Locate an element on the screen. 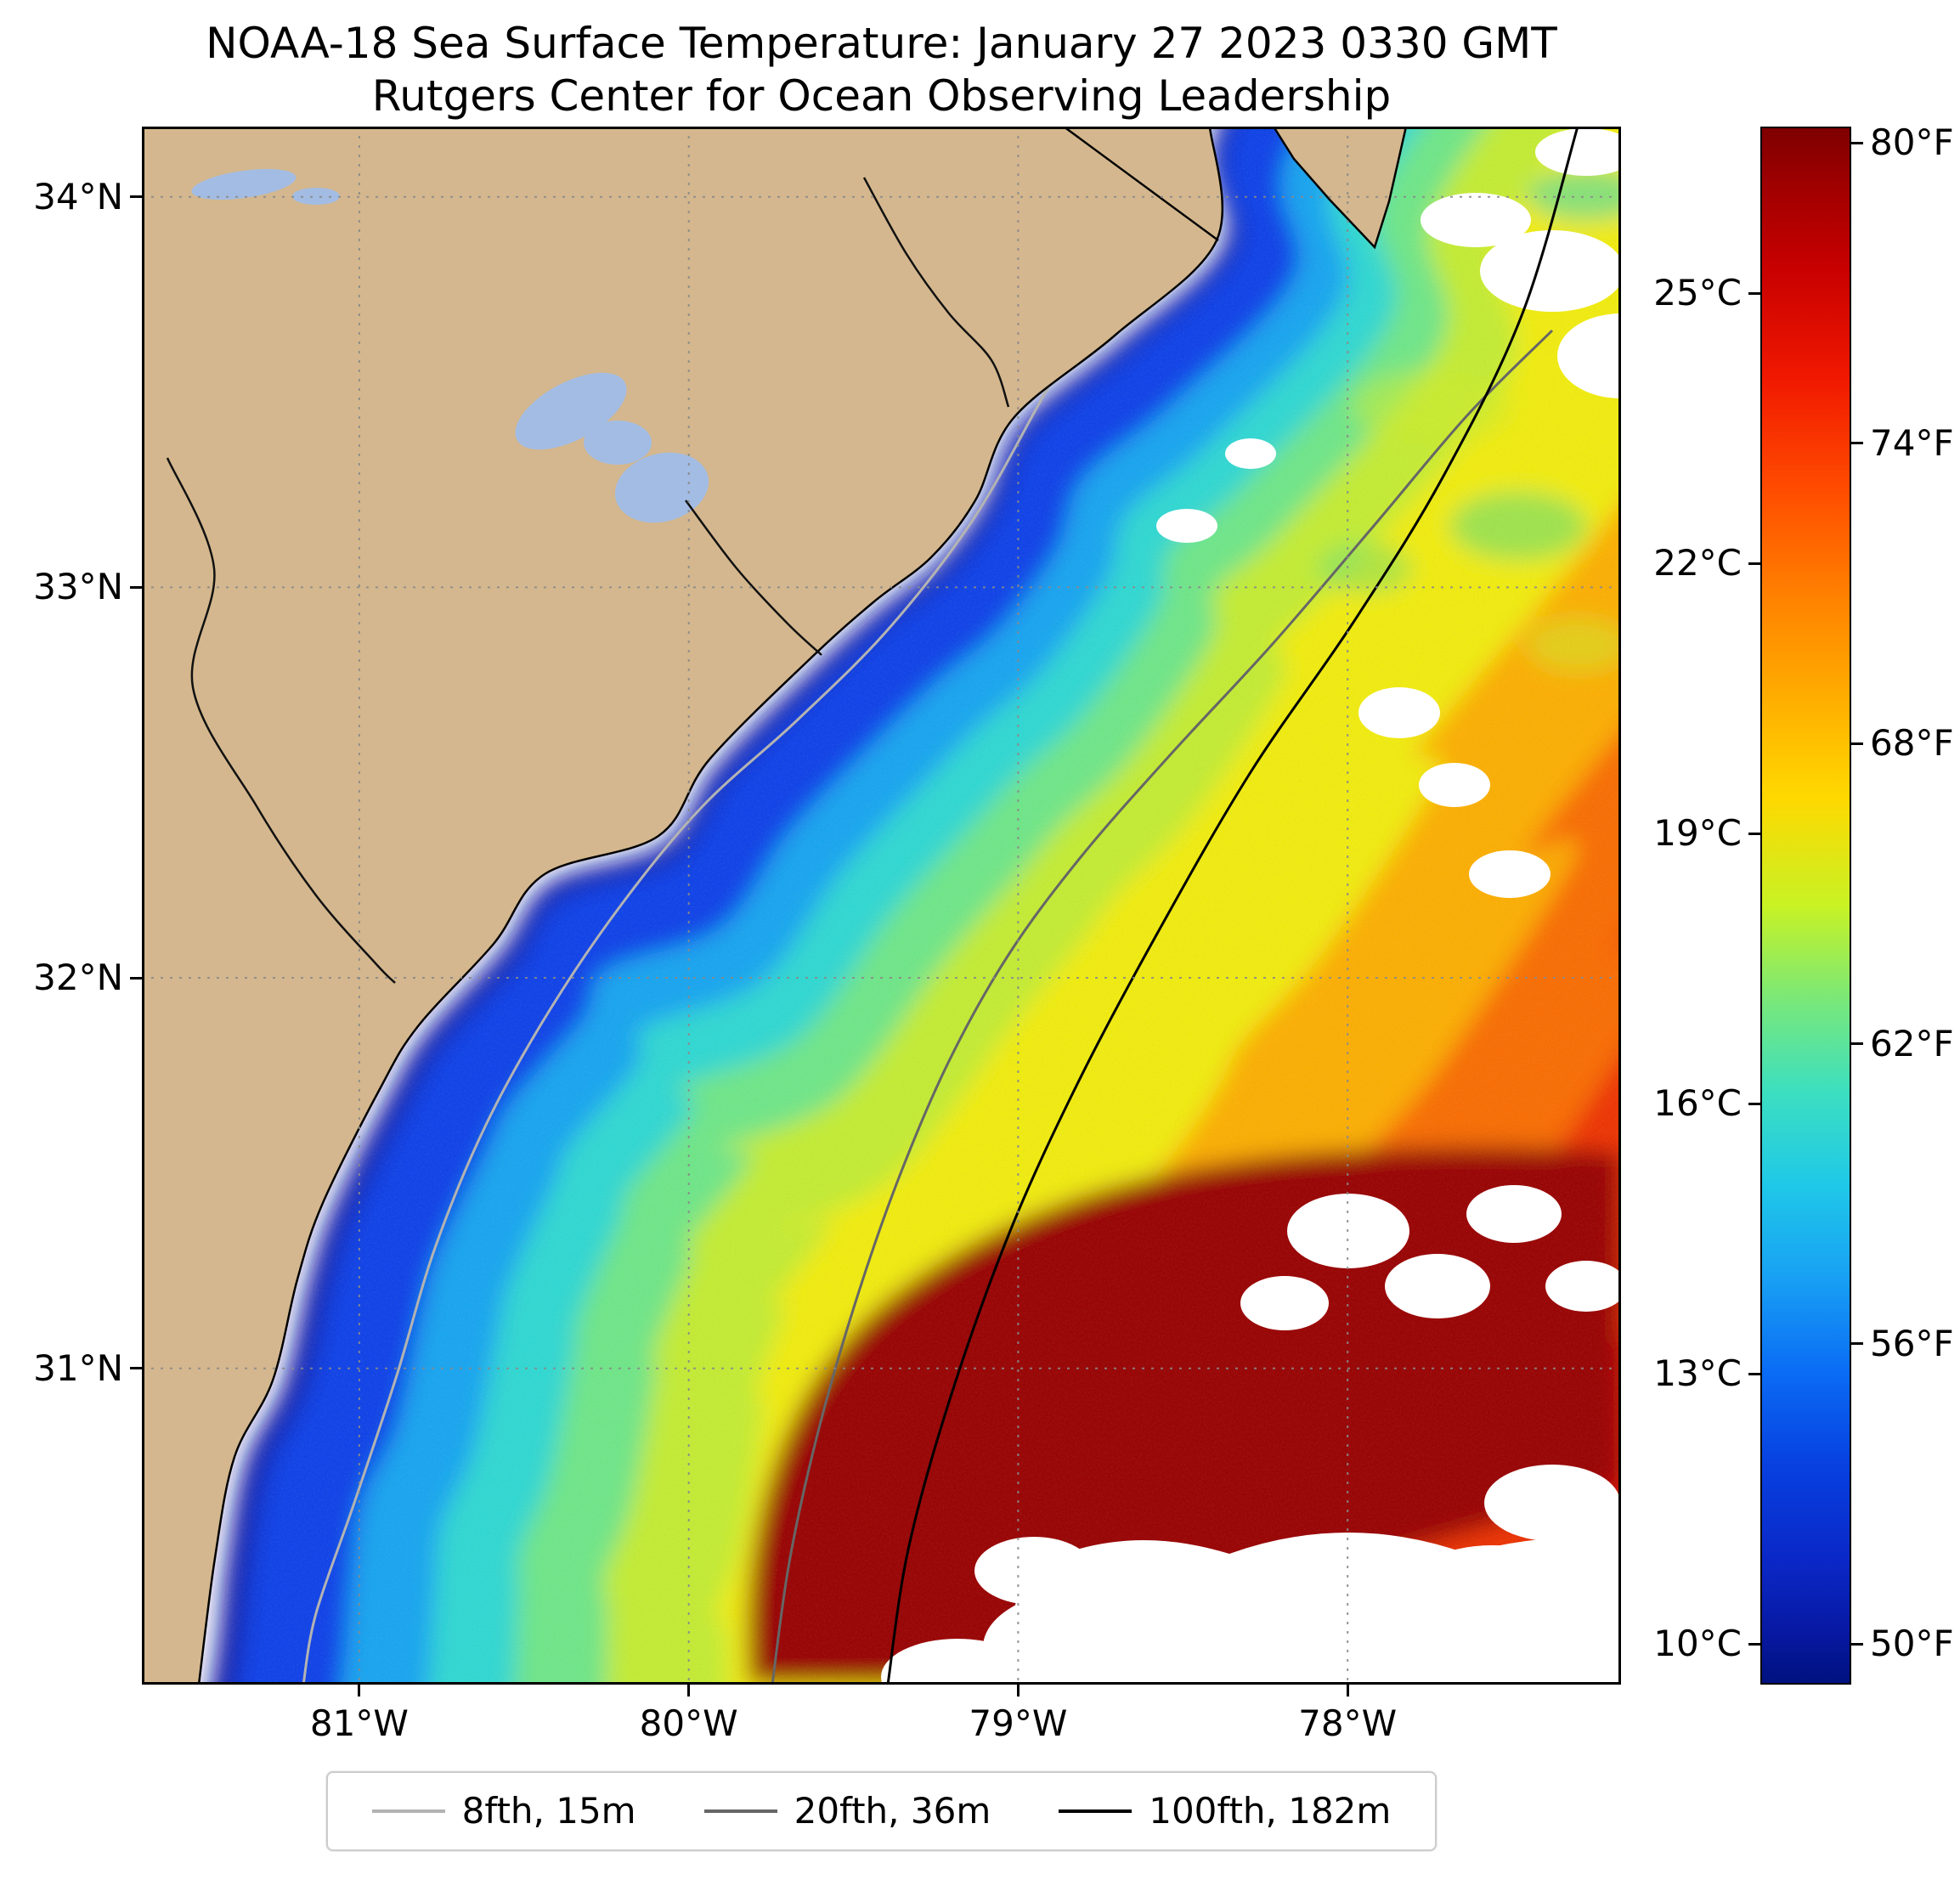  legend-item-label: 100fth, 182m is located at coordinates (1271, 1811).